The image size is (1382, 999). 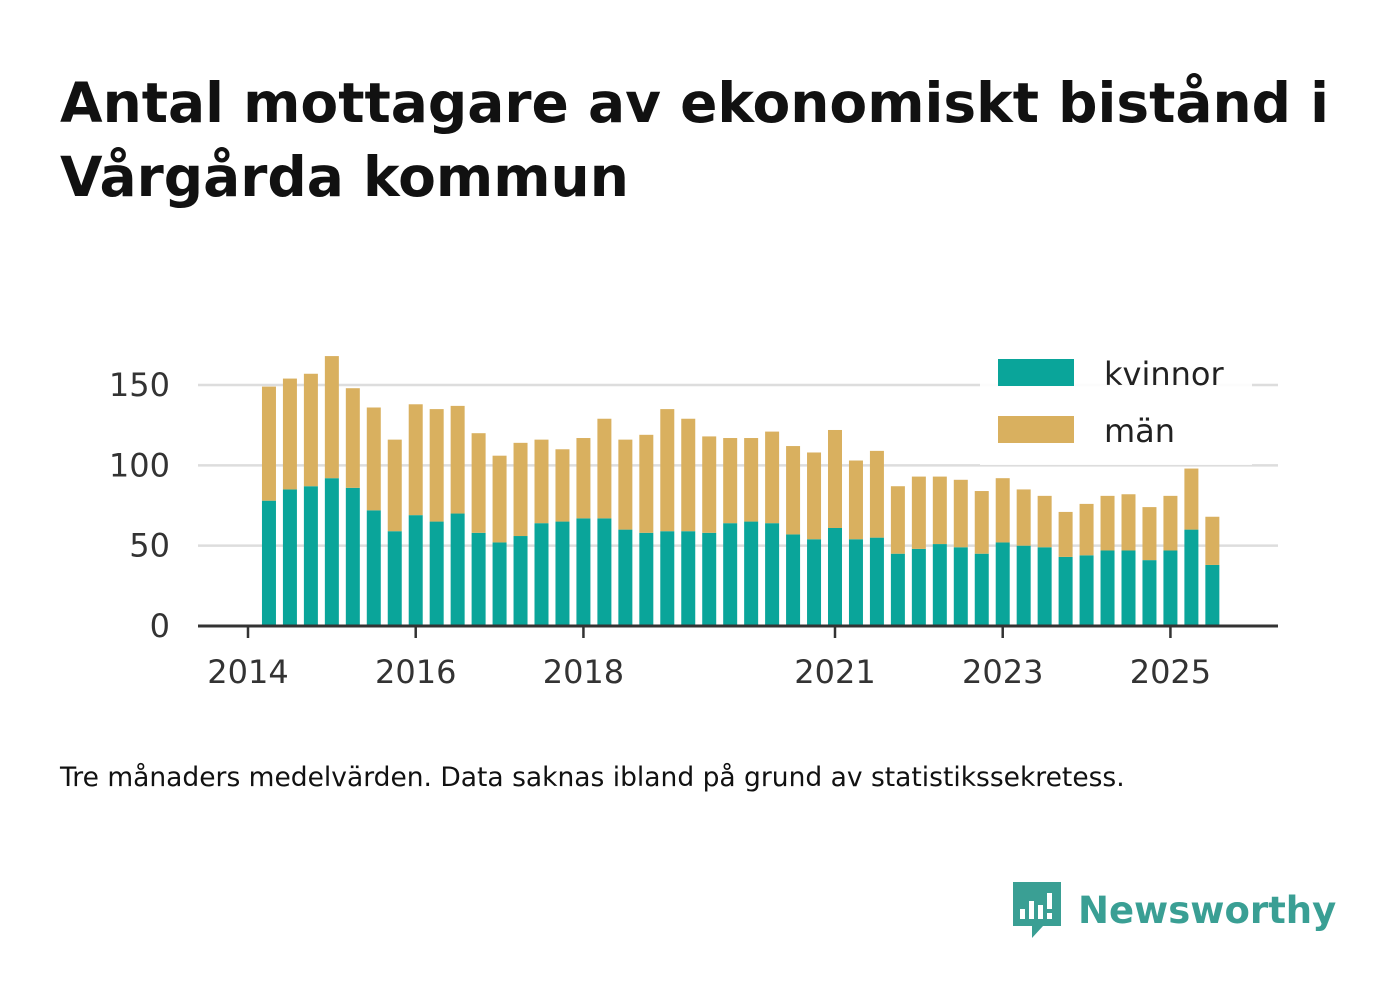 What do you see at coordinates (583, 672) in the screenshot?
I see `x-tick-label: 2018` at bounding box center [583, 672].